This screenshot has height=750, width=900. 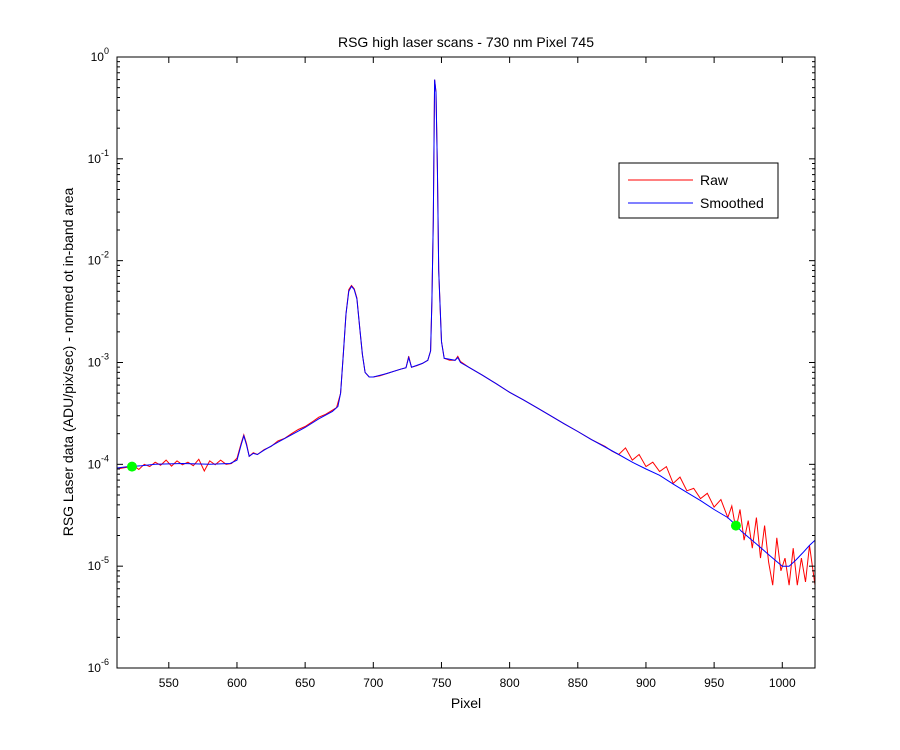 What do you see at coordinates (373, 683) in the screenshot?
I see `x-tick-label: 700` at bounding box center [373, 683].